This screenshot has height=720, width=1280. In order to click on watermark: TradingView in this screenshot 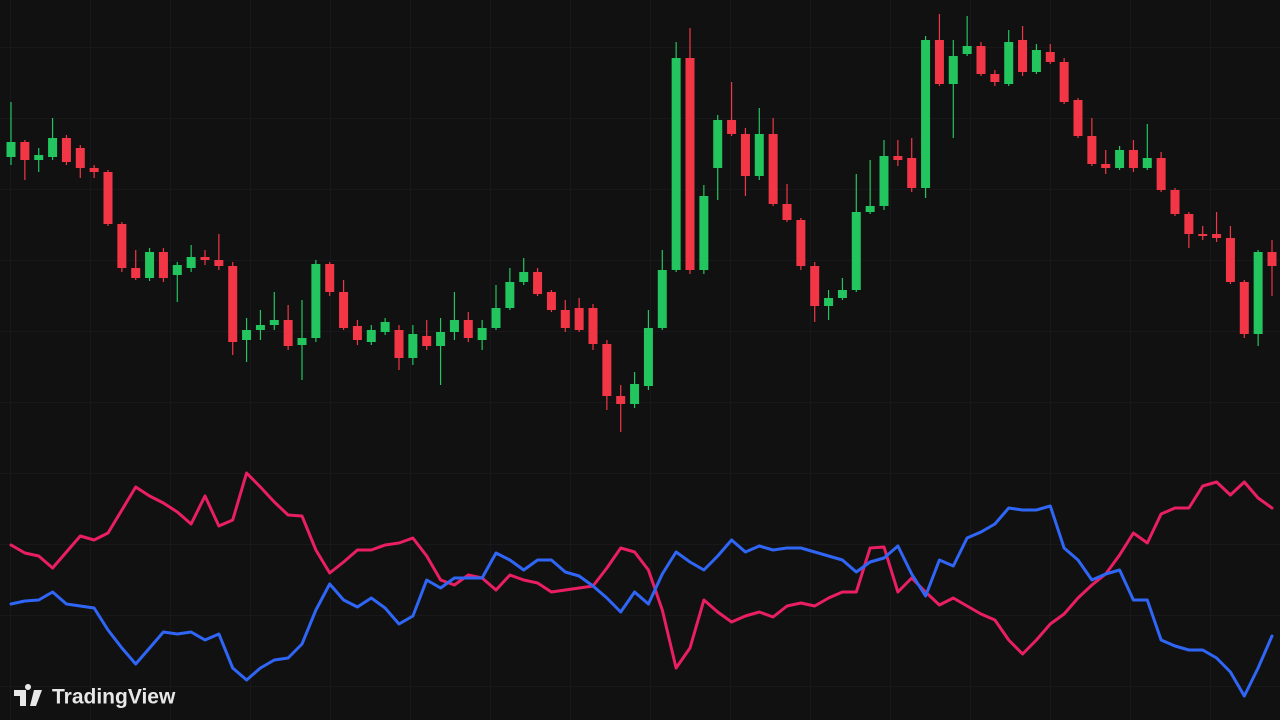, I will do `click(114, 697)`.